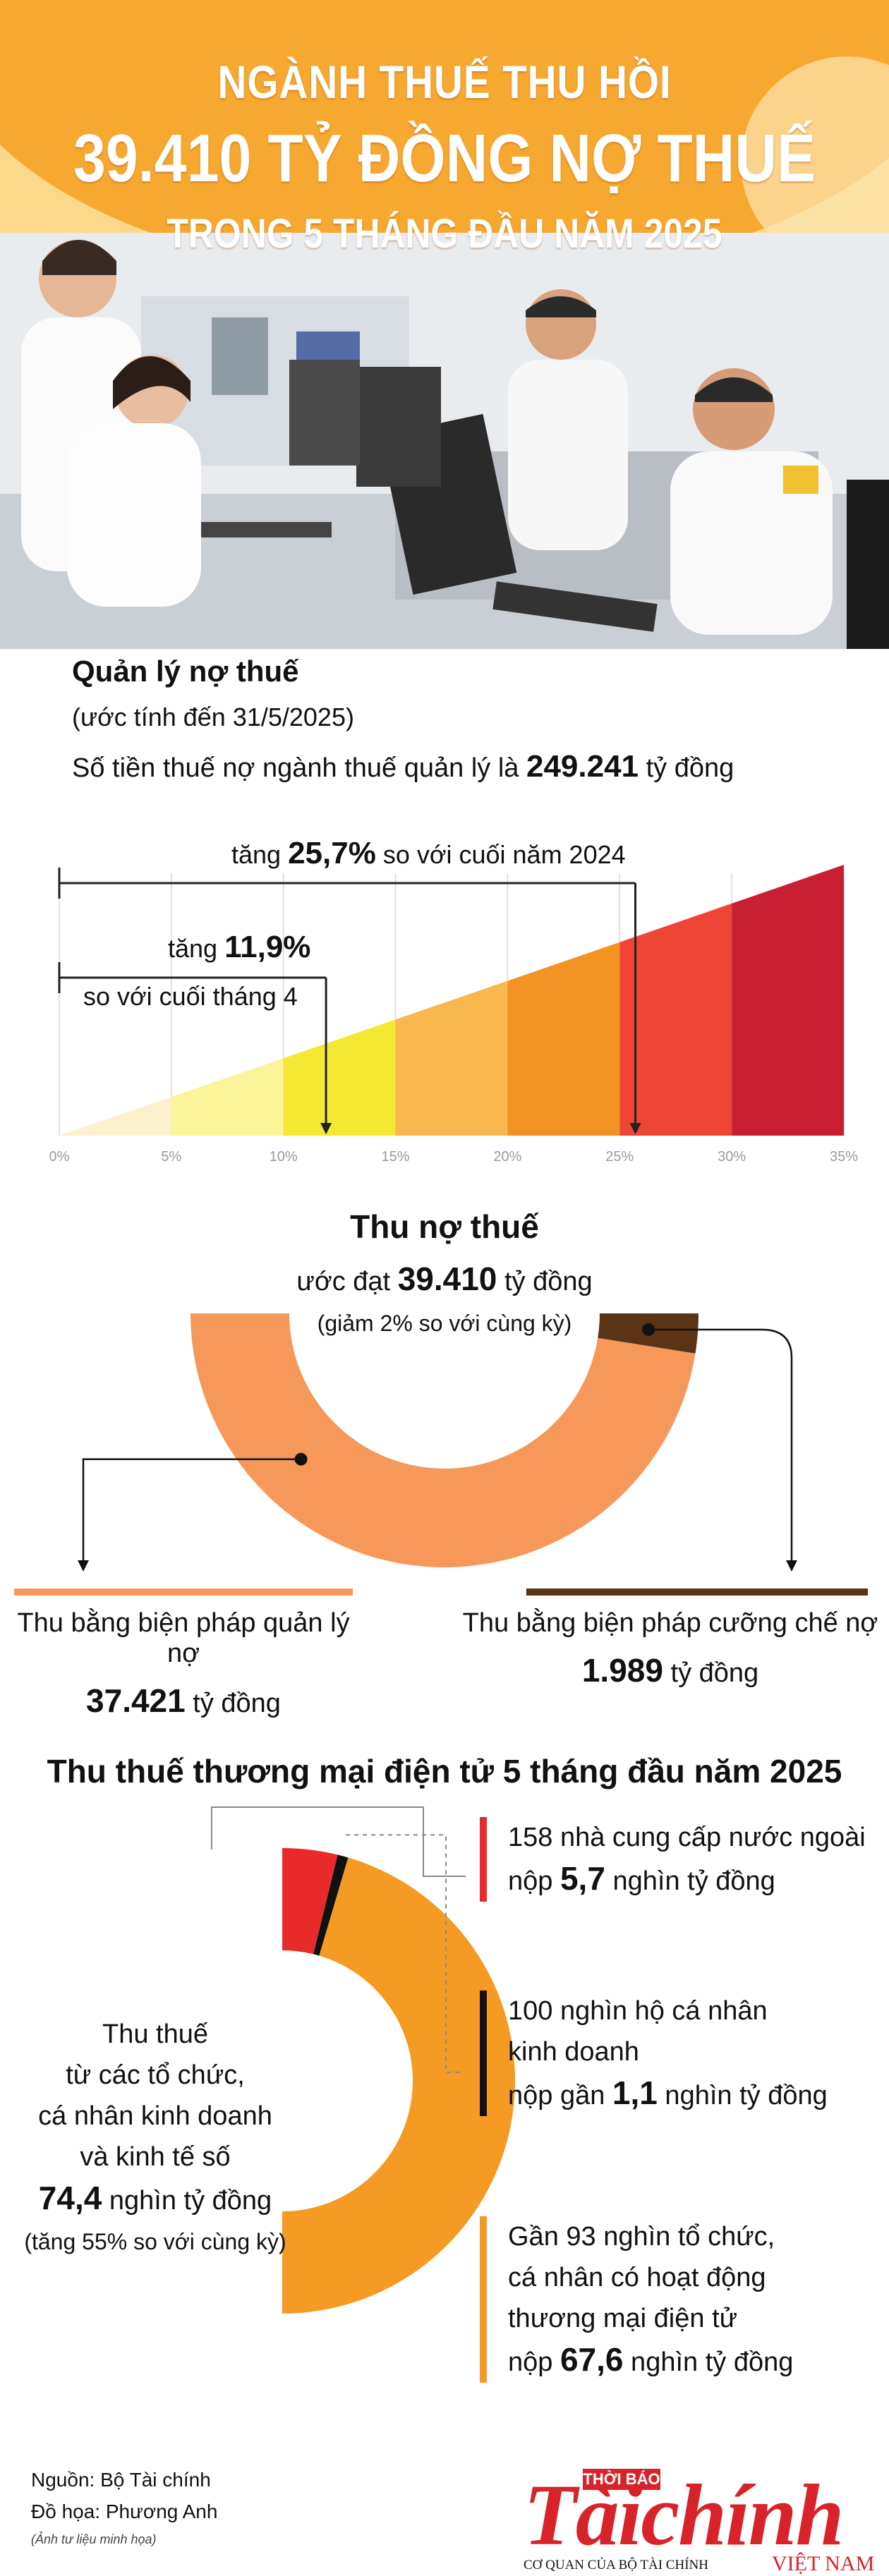  Describe the element at coordinates (711, 1673) in the screenshot. I see `method-enforcement-unit: tỷ đồng` at that location.